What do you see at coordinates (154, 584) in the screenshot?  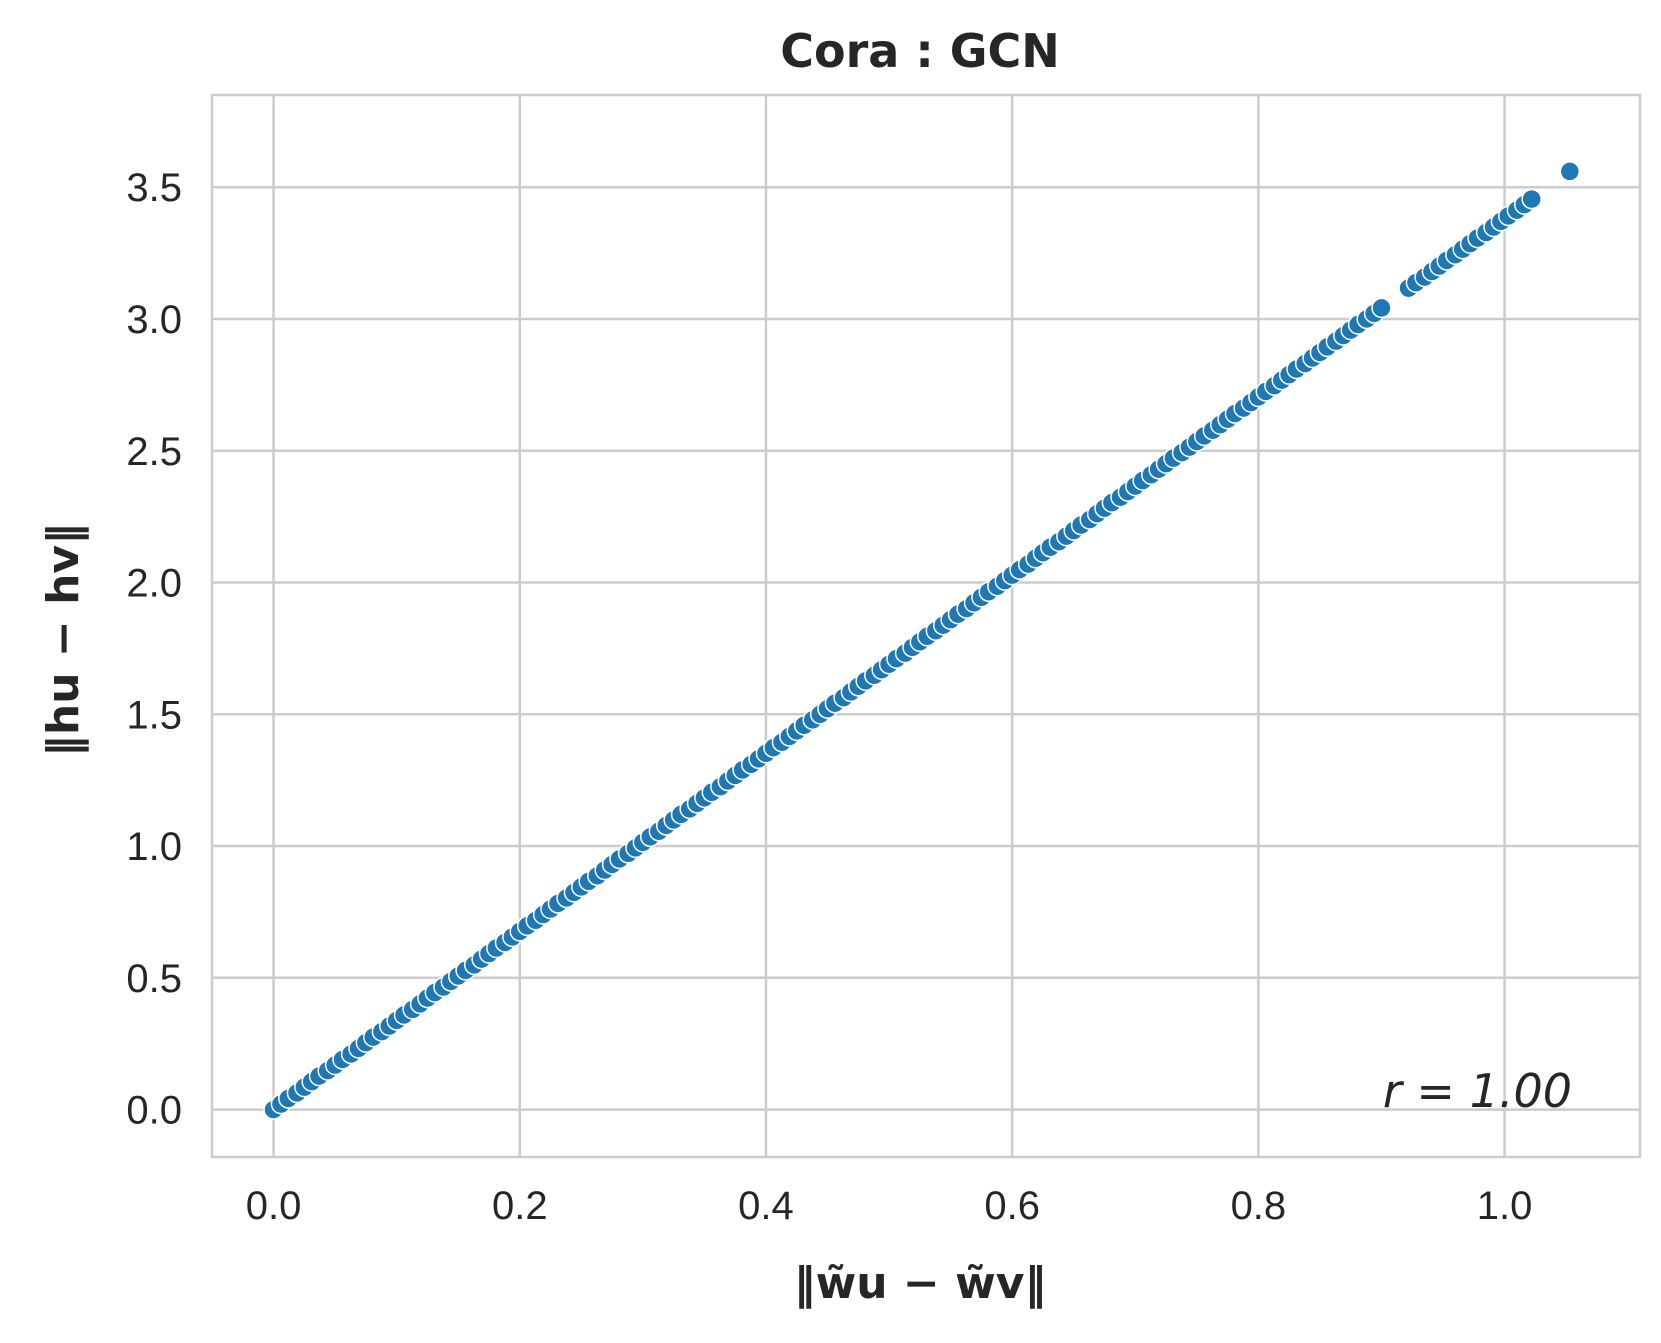 I see `y-tick-label: 2.0` at bounding box center [154, 584].